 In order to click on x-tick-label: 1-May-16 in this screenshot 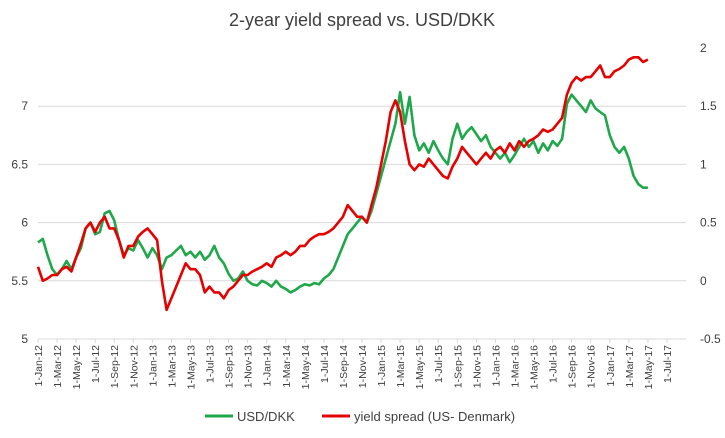, I will do `click(535, 367)`.